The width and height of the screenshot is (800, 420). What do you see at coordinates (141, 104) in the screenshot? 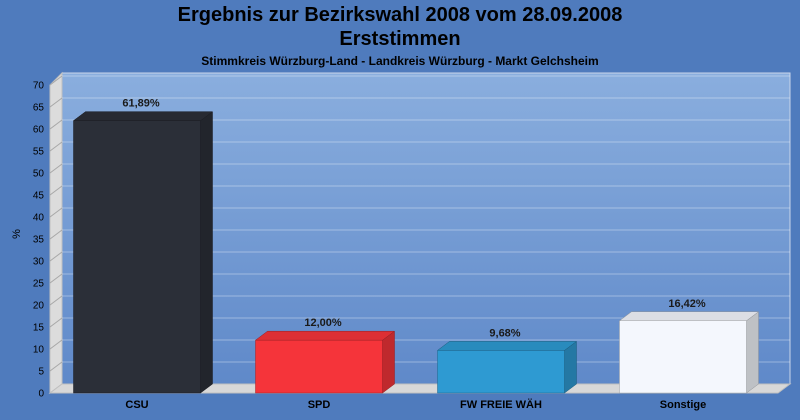
I see `data-label: 61,89%` at bounding box center [141, 104].